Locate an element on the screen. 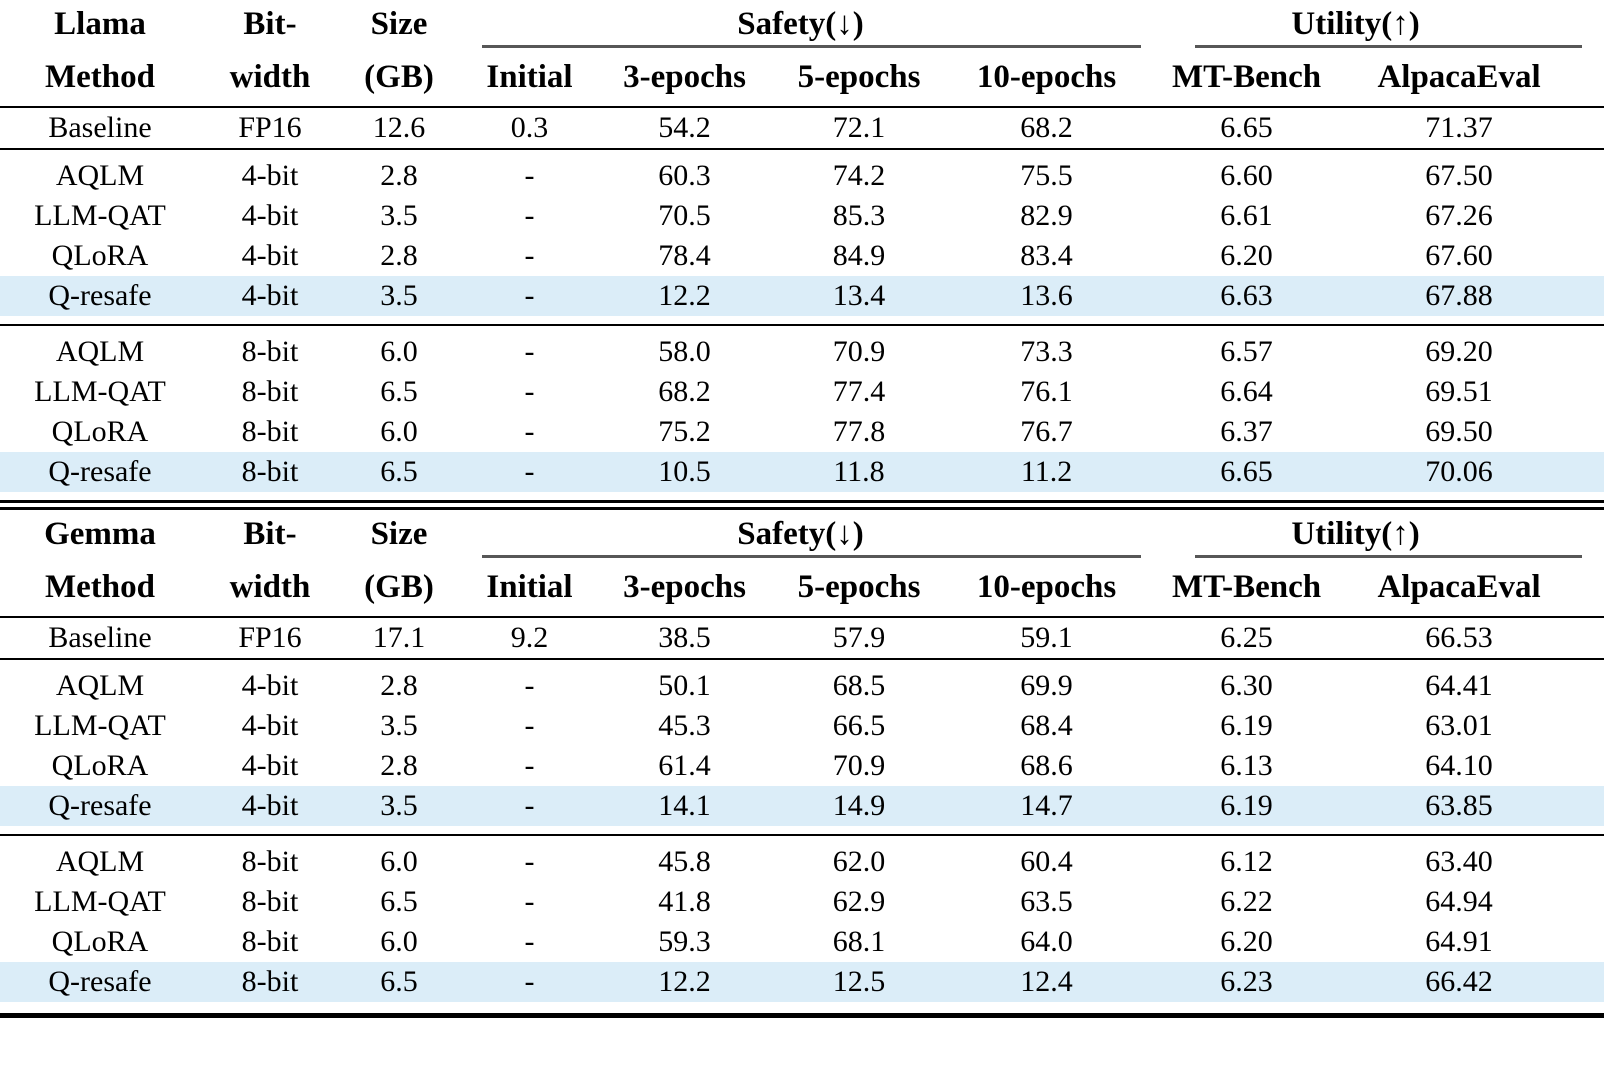 The width and height of the screenshot is (1604, 1073). value-cell: 71.37 is located at coordinates (1477, 128).